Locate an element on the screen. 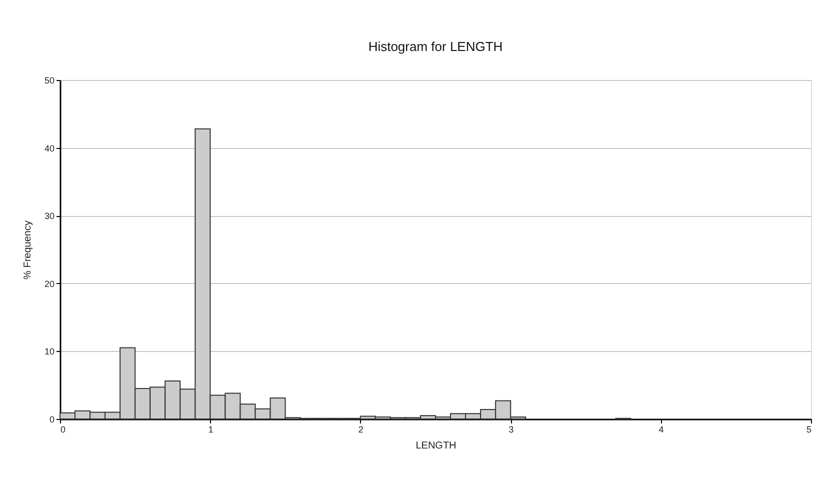 This screenshot has width=840, height=477. y-tick-label: 50 is located at coordinates (49, 81).